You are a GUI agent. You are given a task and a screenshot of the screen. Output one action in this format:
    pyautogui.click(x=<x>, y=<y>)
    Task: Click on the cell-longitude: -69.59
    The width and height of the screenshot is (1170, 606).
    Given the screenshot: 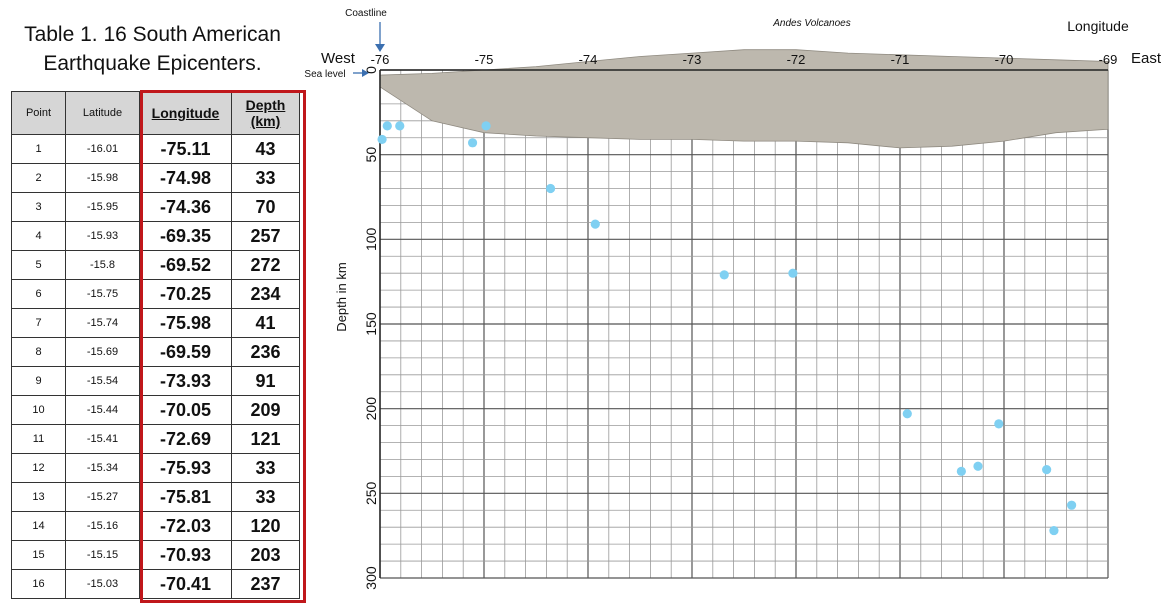 What is the action you would take?
    pyautogui.click(x=185, y=352)
    